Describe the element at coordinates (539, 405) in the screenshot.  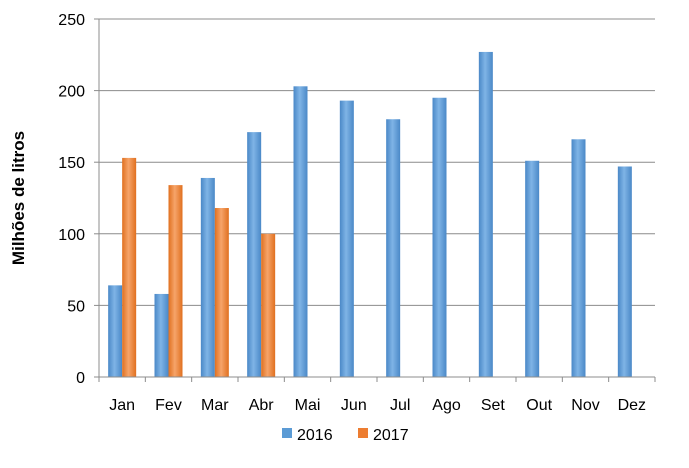
I see `x-tick-label: Out` at that location.